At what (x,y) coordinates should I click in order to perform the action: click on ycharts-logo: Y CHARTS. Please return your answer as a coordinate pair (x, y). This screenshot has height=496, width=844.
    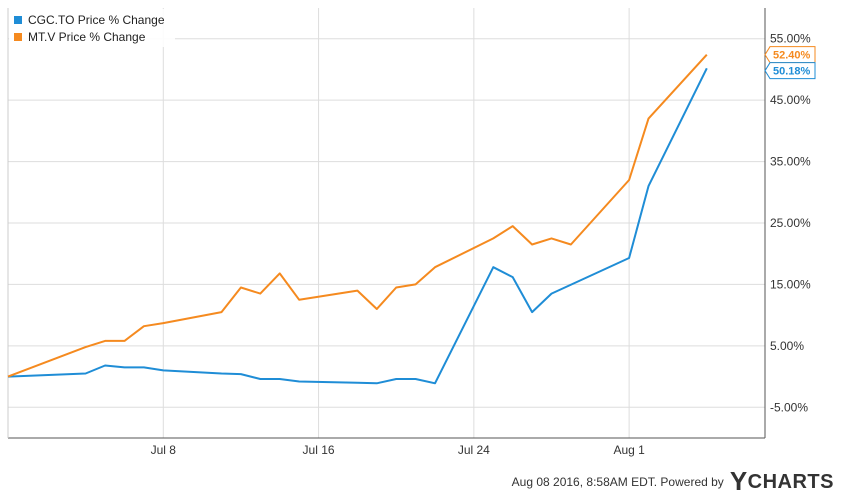
    Looking at the image, I should click on (781, 481).